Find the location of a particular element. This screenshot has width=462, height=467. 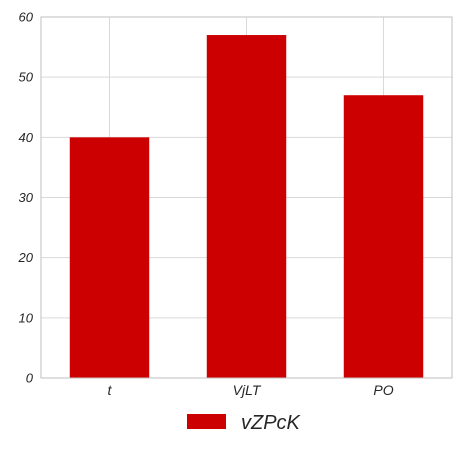

legend: vZPcK is located at coordinates (244, 423).